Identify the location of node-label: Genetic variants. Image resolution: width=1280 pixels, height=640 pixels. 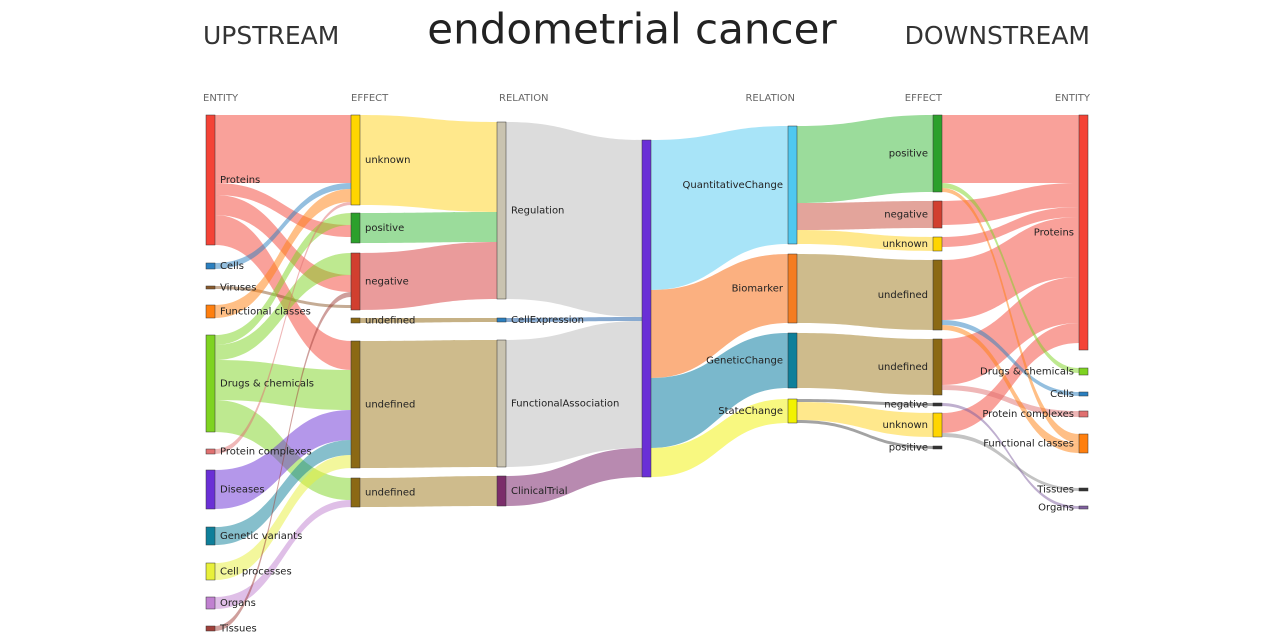
(261, 536).